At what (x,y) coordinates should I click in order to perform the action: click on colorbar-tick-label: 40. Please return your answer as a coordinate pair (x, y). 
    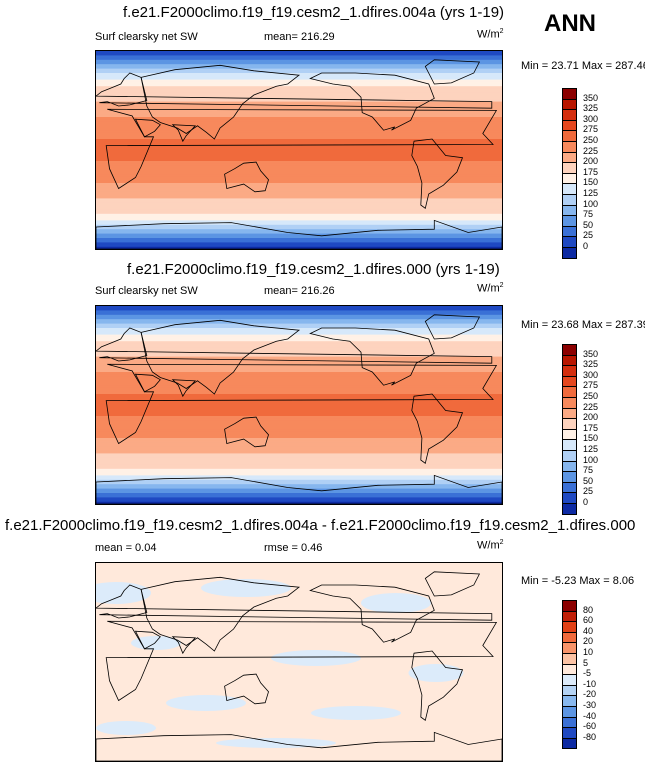
    Looking at the image, I should click on (588, 630).